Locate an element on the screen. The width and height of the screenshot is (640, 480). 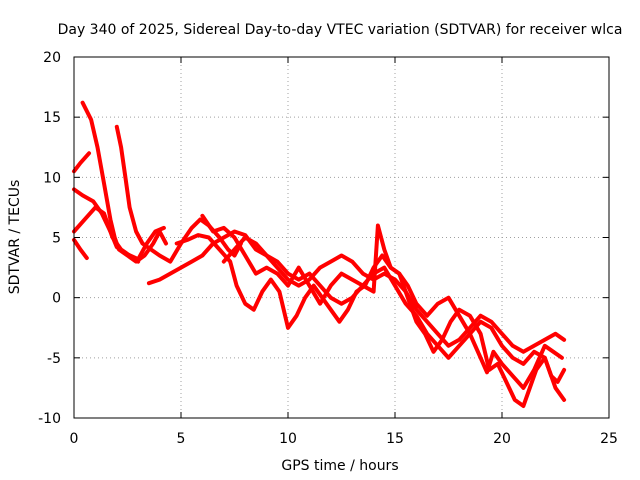
y-tick-label: -10 is located at coordinates (49, 419).